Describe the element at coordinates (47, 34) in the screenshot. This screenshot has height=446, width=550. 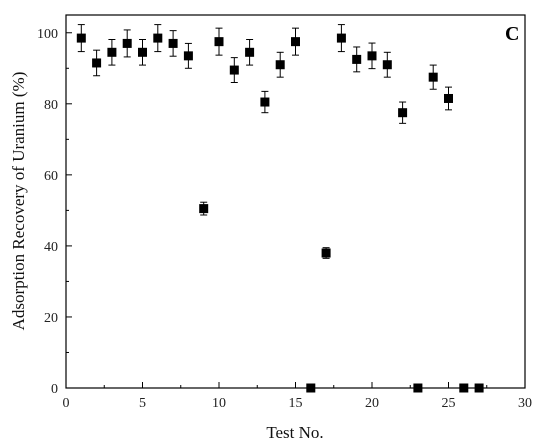
I see `y-tick-label: 100` at that location.